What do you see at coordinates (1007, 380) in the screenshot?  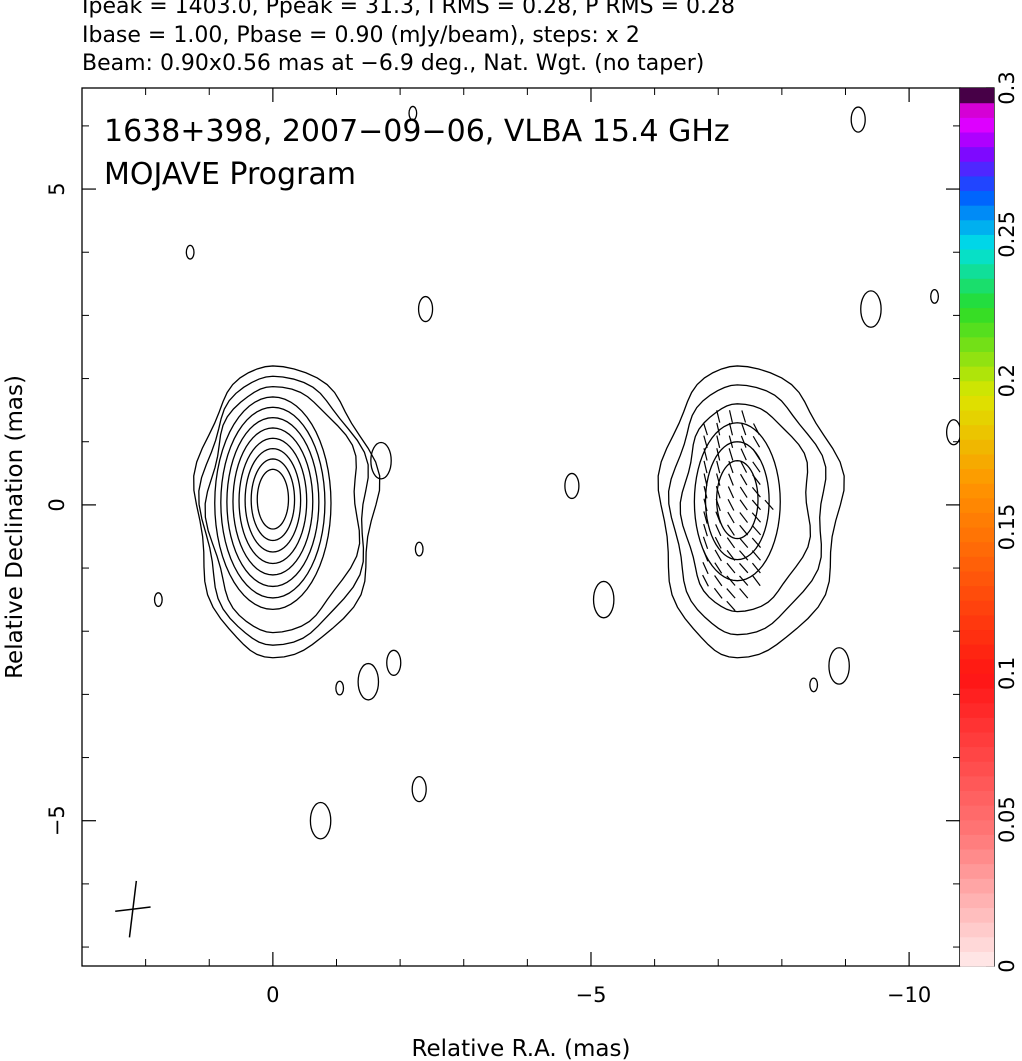 I see `colorbar-tick-label: 0.2` at bounding box center [1007, 380].